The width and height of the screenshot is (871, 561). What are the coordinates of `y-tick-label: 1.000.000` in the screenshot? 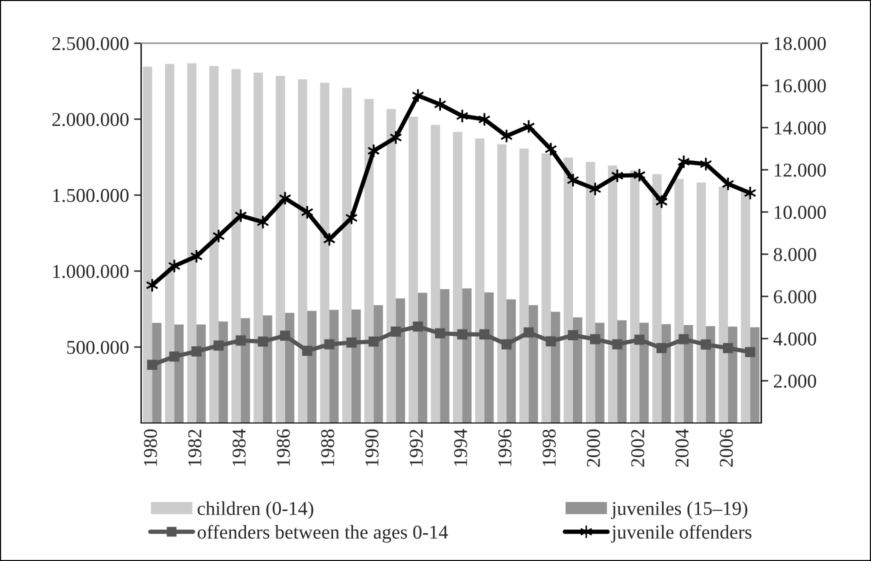 It's located at (91, 271).